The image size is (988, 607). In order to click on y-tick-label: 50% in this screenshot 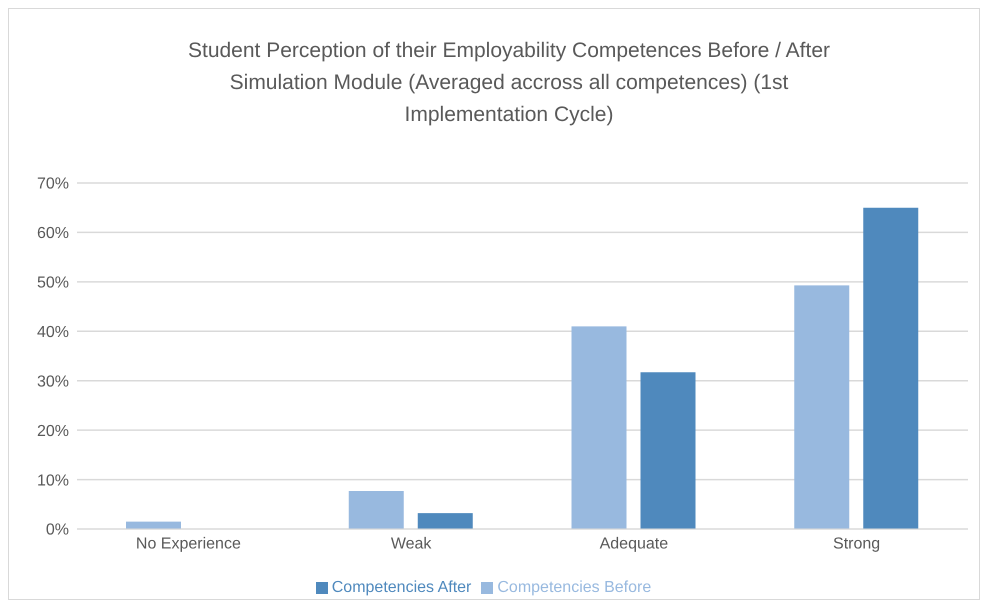, I will do `click(52, 283)`.